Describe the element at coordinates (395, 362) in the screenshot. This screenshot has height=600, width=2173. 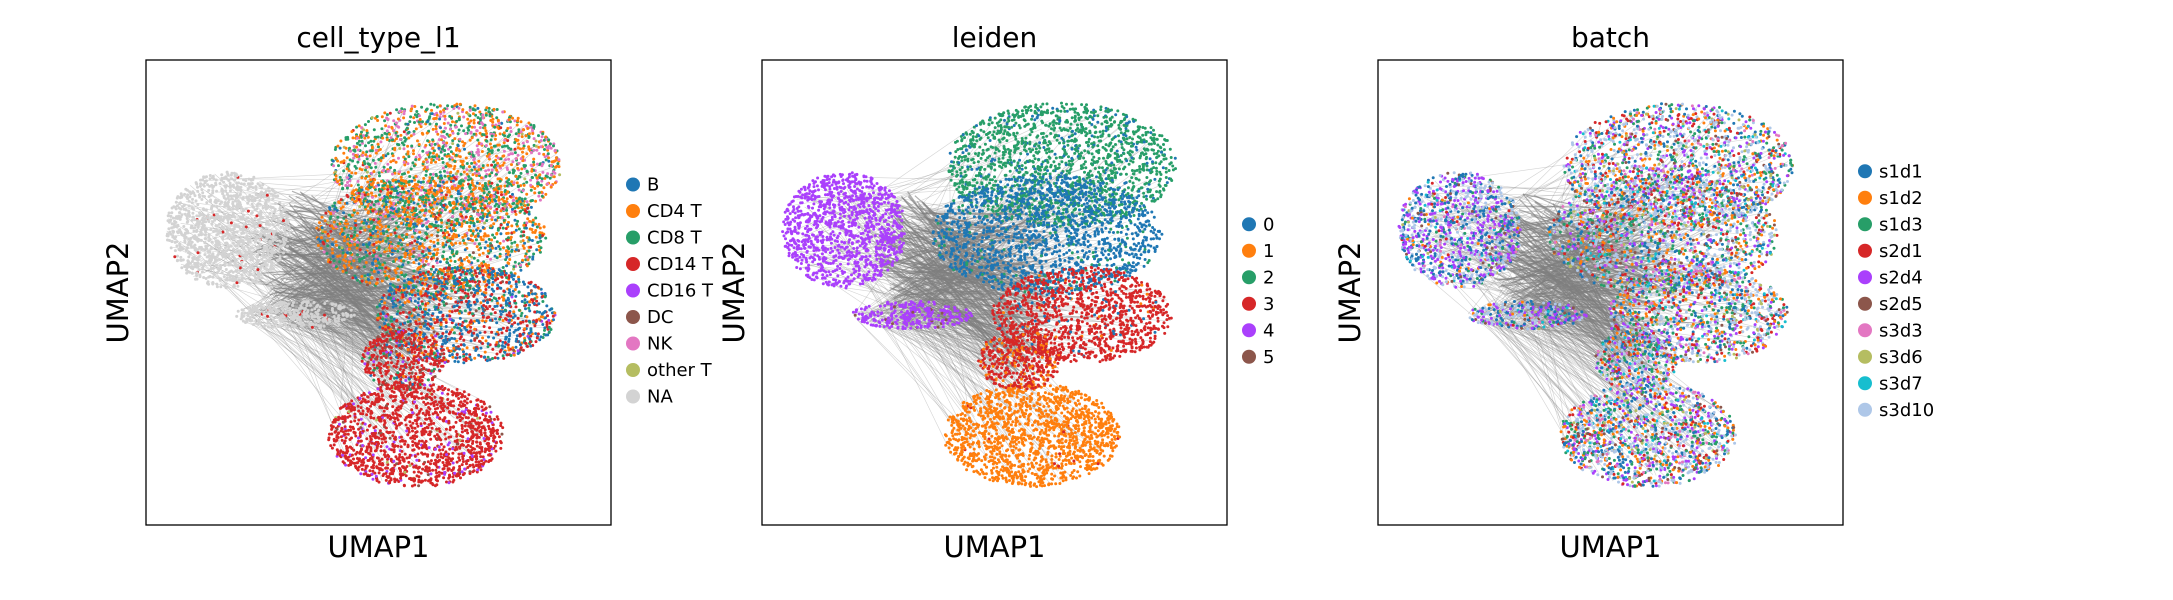
I see `graph-edge` at that location.